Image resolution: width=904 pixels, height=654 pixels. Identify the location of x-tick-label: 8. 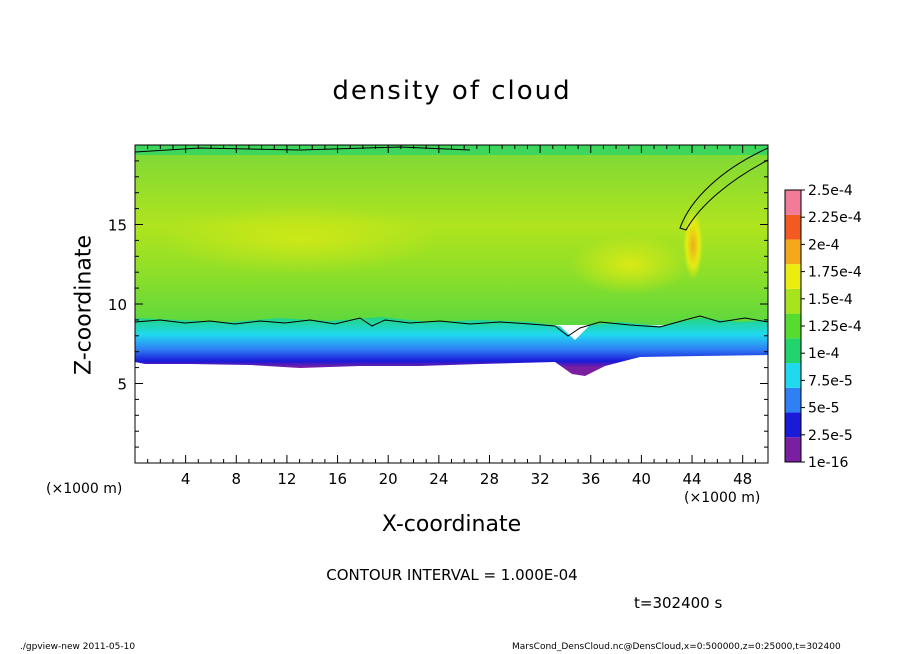
(237, 479).